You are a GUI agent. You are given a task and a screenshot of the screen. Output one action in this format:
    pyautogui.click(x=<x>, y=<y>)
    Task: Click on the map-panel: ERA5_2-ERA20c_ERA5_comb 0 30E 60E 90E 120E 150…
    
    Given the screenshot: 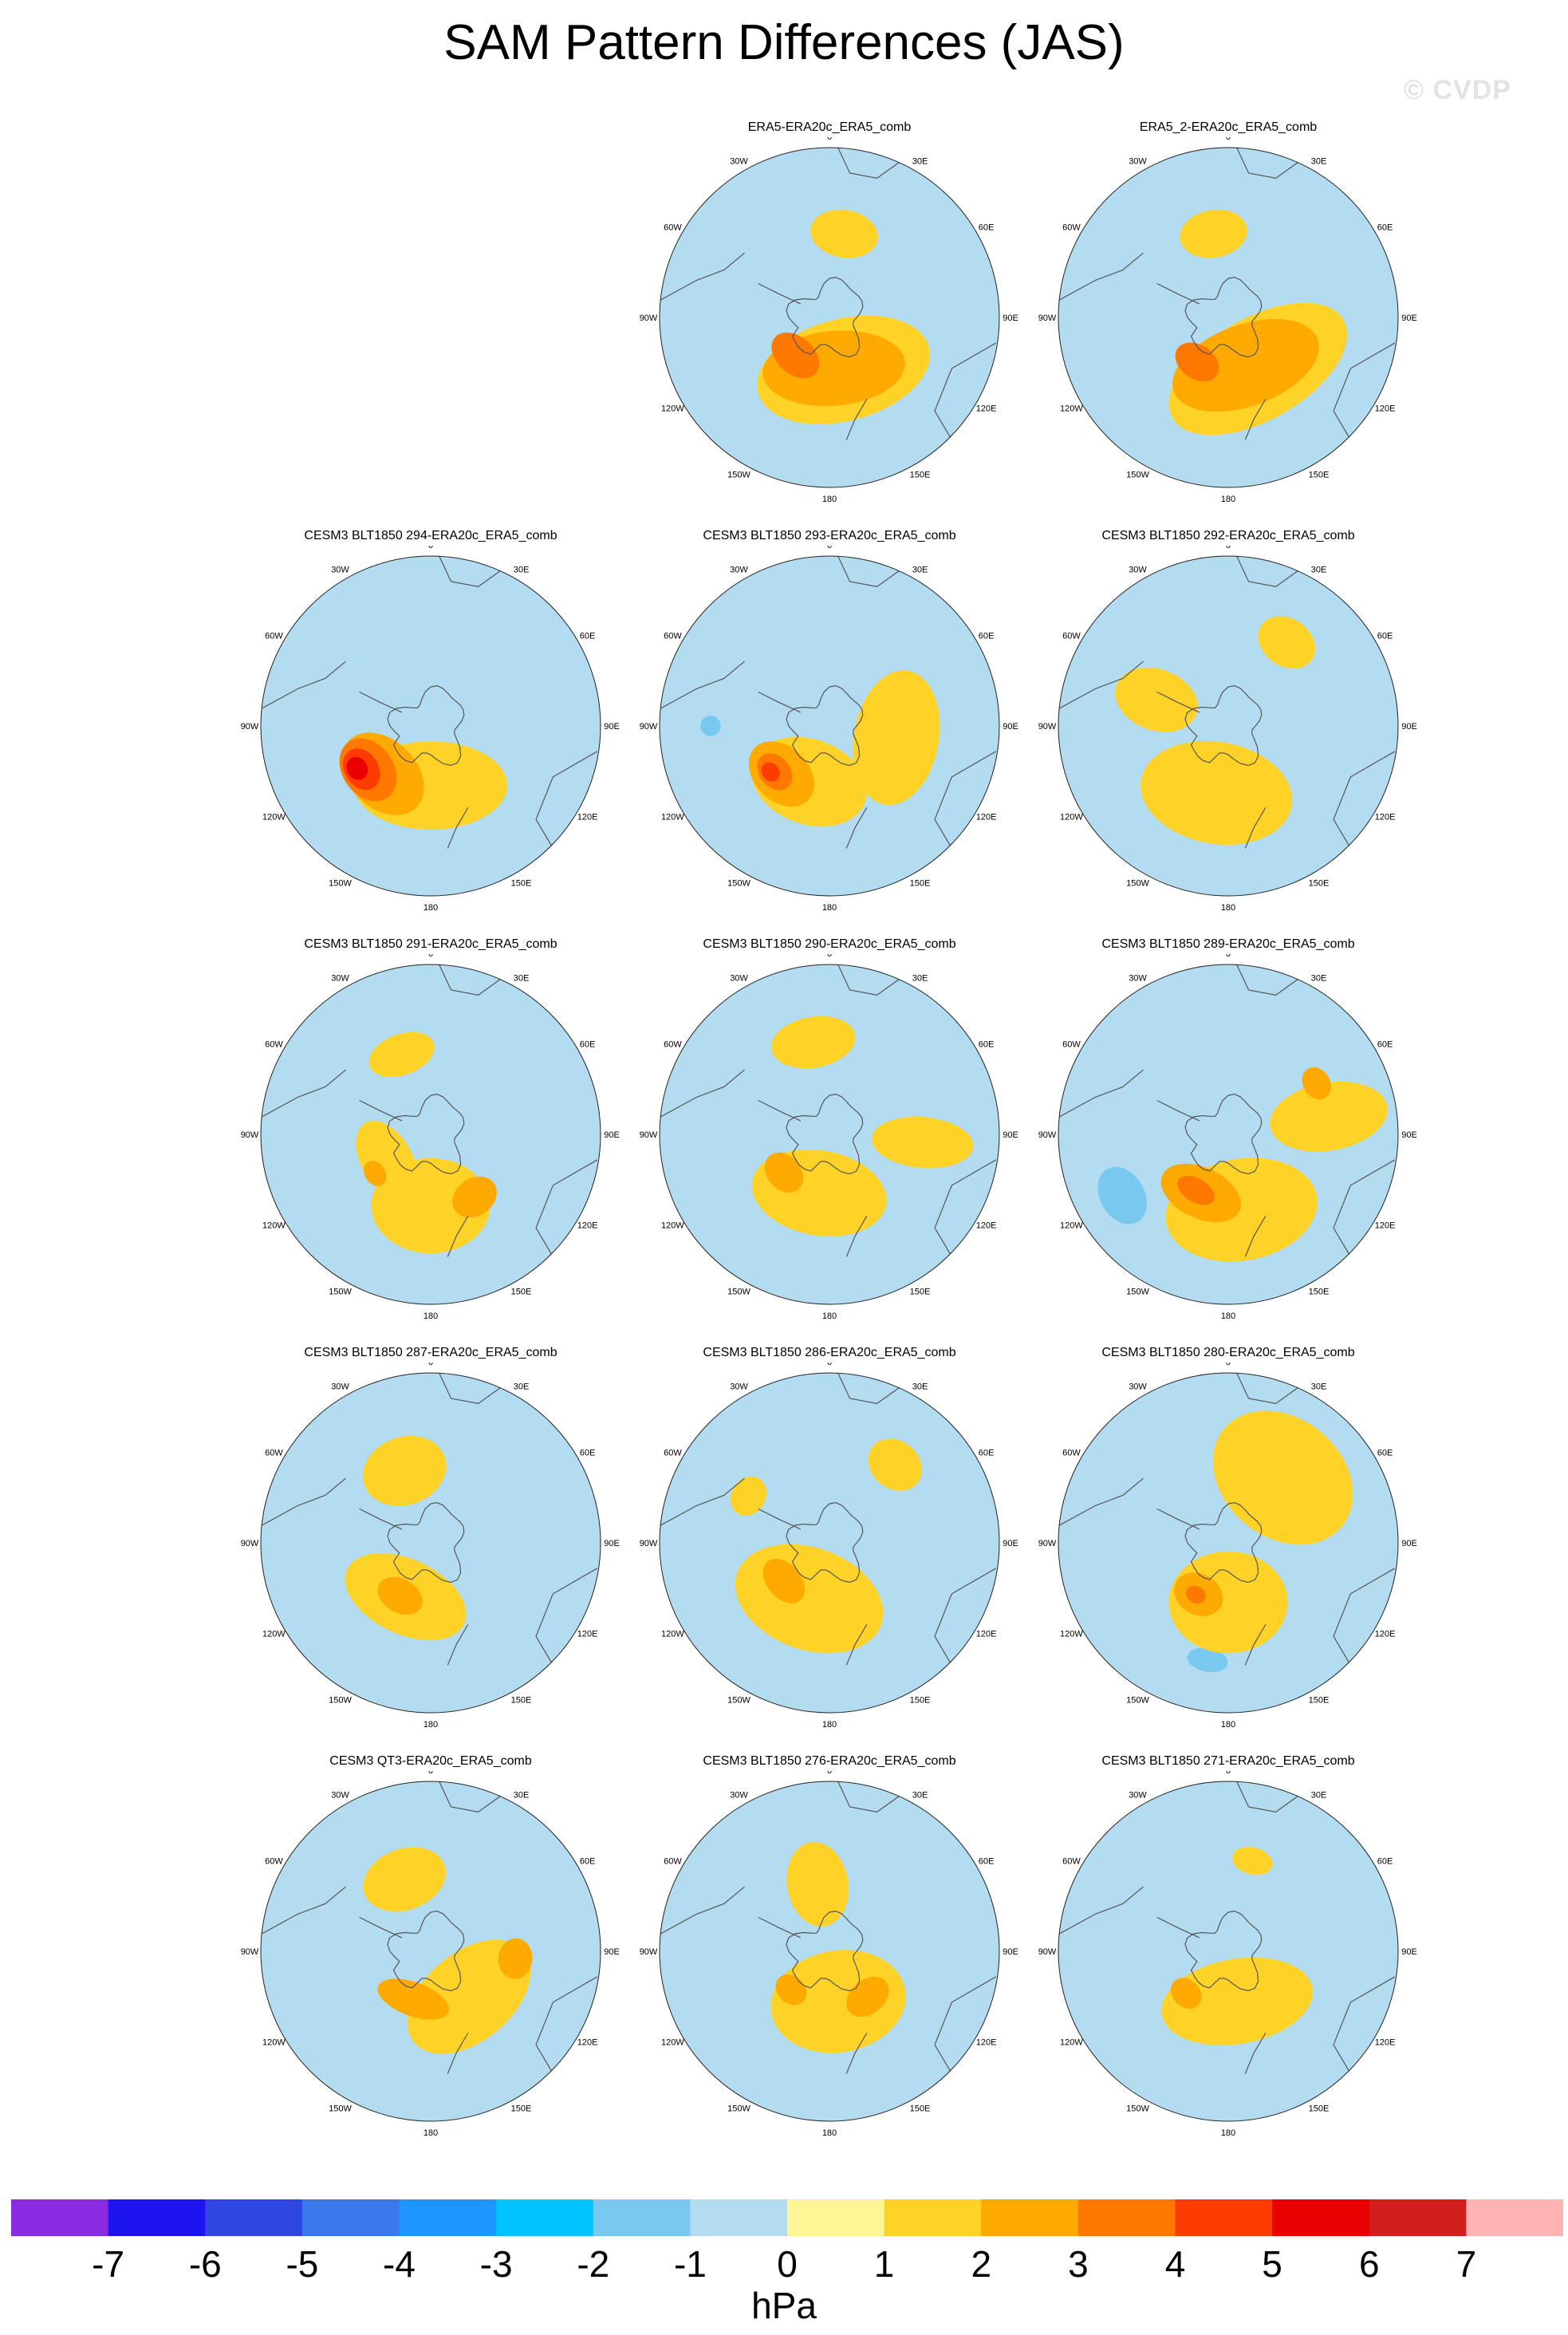 What is the action you would take?
    pyautogui.click(x=1228, y=324)
    